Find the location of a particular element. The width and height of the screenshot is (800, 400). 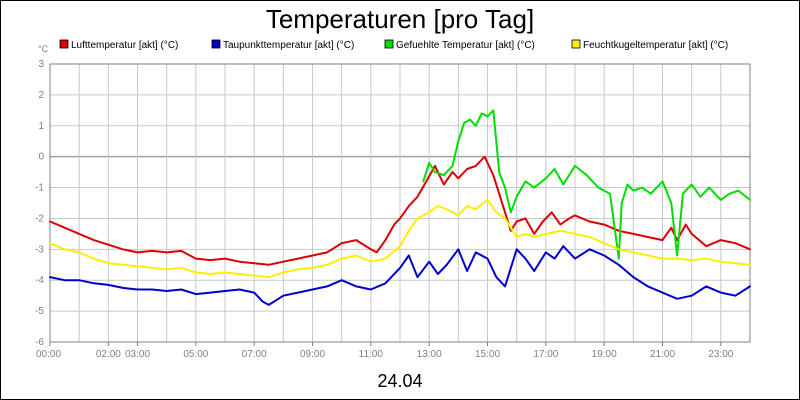

y-tick-label: 3 is located at coordinates (41, 64).